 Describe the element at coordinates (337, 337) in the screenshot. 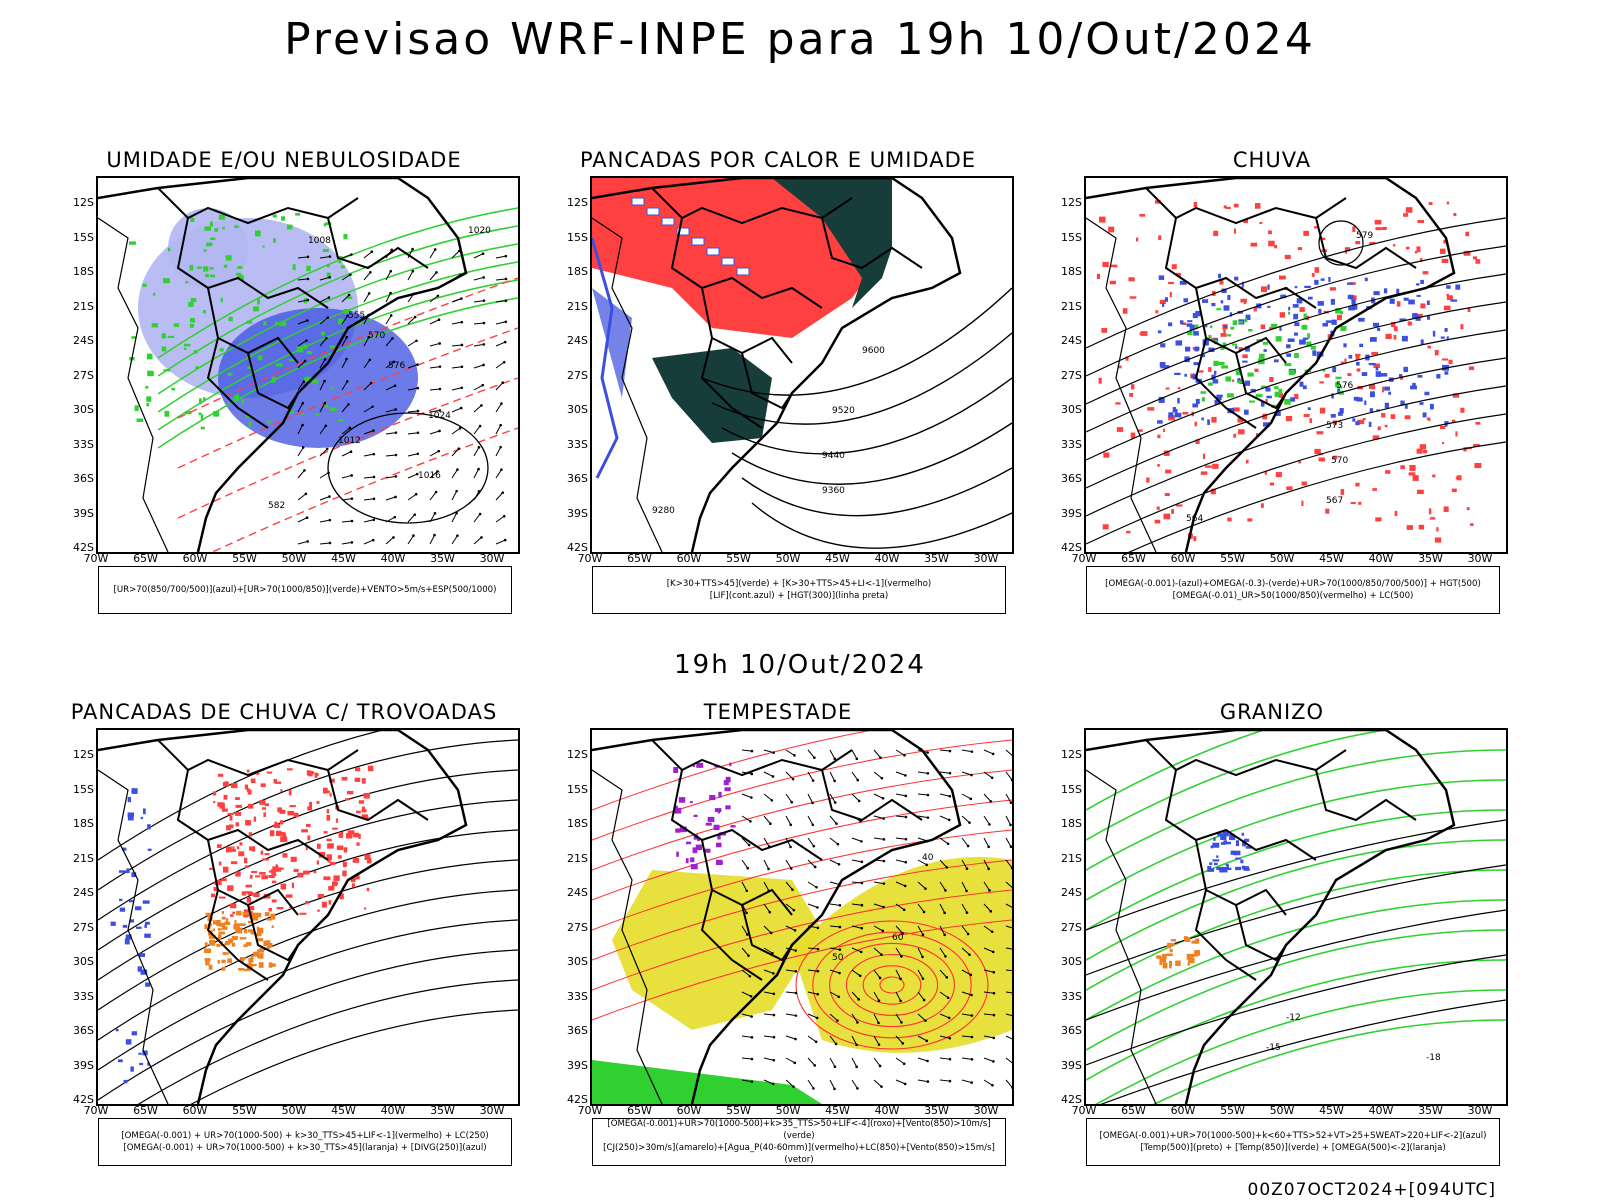

I see `low-level-green-contour-line` at that location.